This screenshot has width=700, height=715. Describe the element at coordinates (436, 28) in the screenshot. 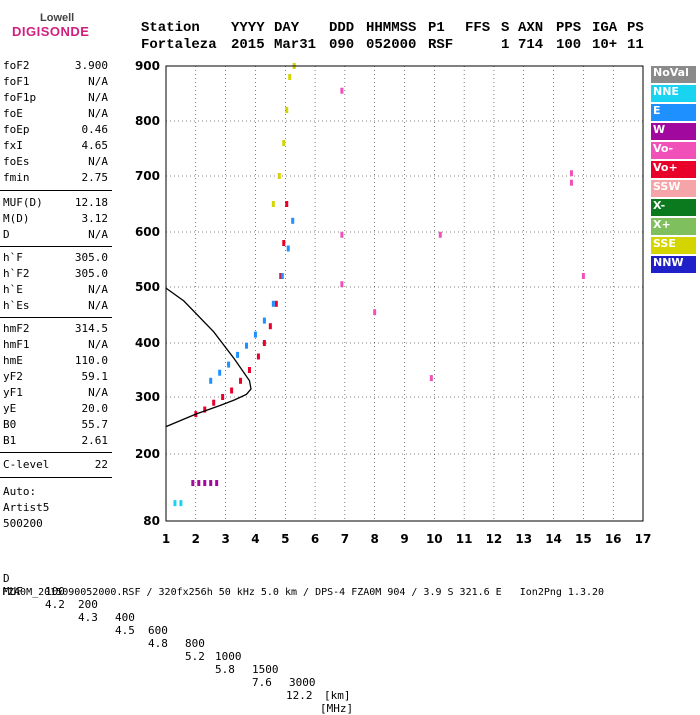

I see `header-p1: P1` at that location.